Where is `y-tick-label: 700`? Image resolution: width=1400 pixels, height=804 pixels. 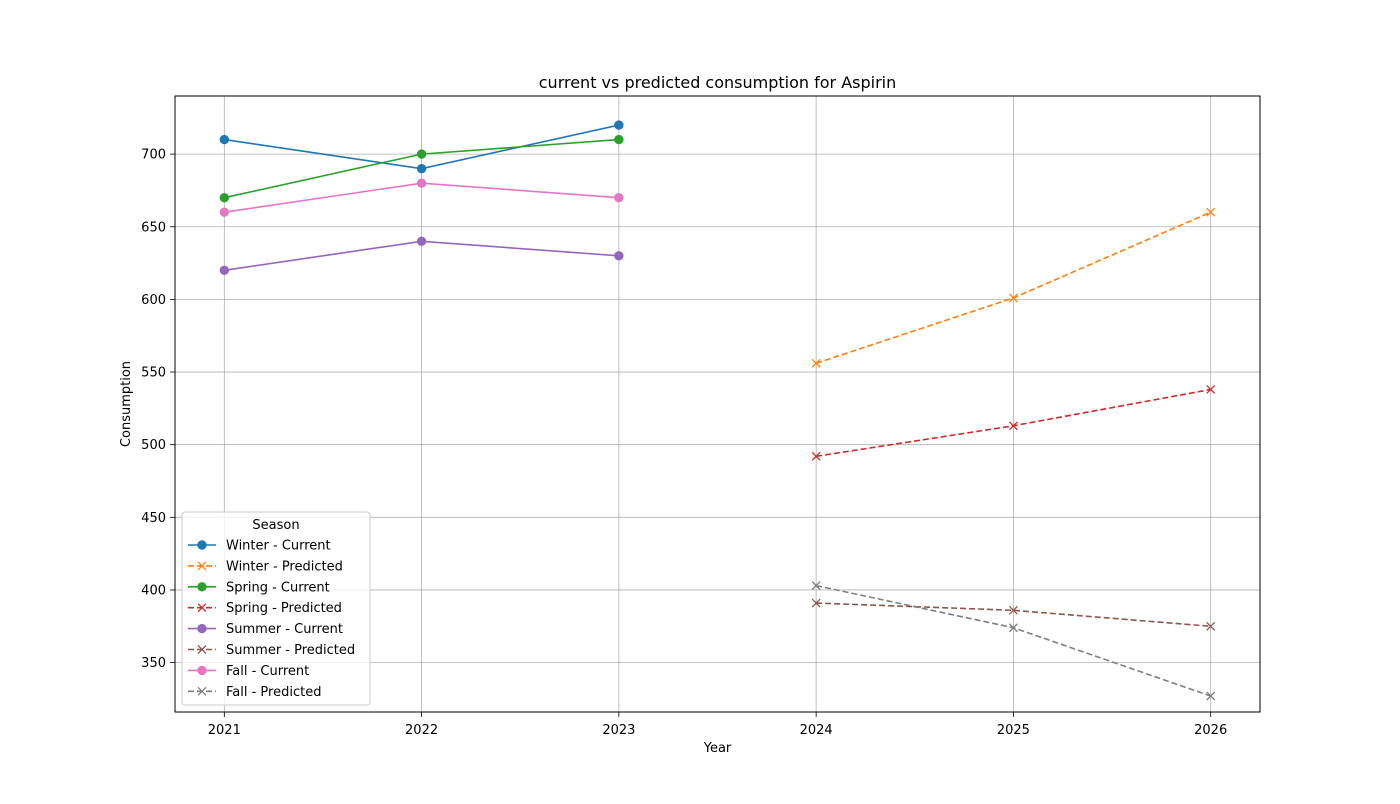
y-tick-label: 700 is located at coordinates (153, 155).